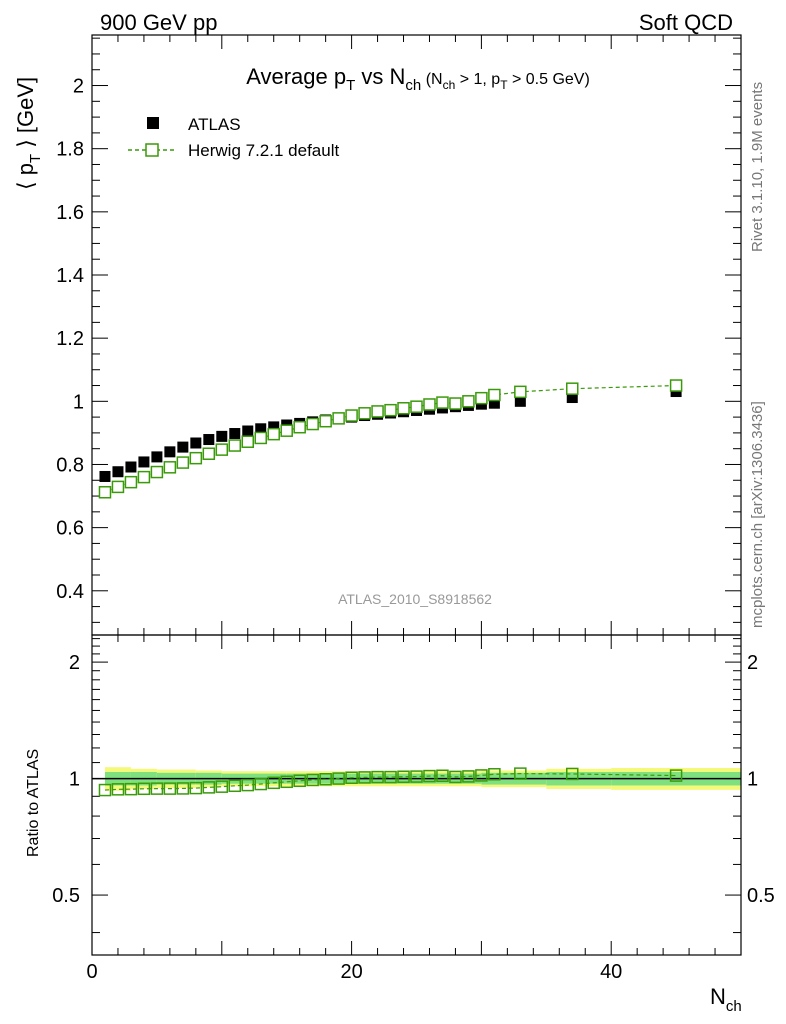 The height and width of the screenshot is (1024, 786). What do you see at coordinates (70, 592) in the screenshot?
I see `y-tick-label: 0.4` at bounding box center [70, 592].